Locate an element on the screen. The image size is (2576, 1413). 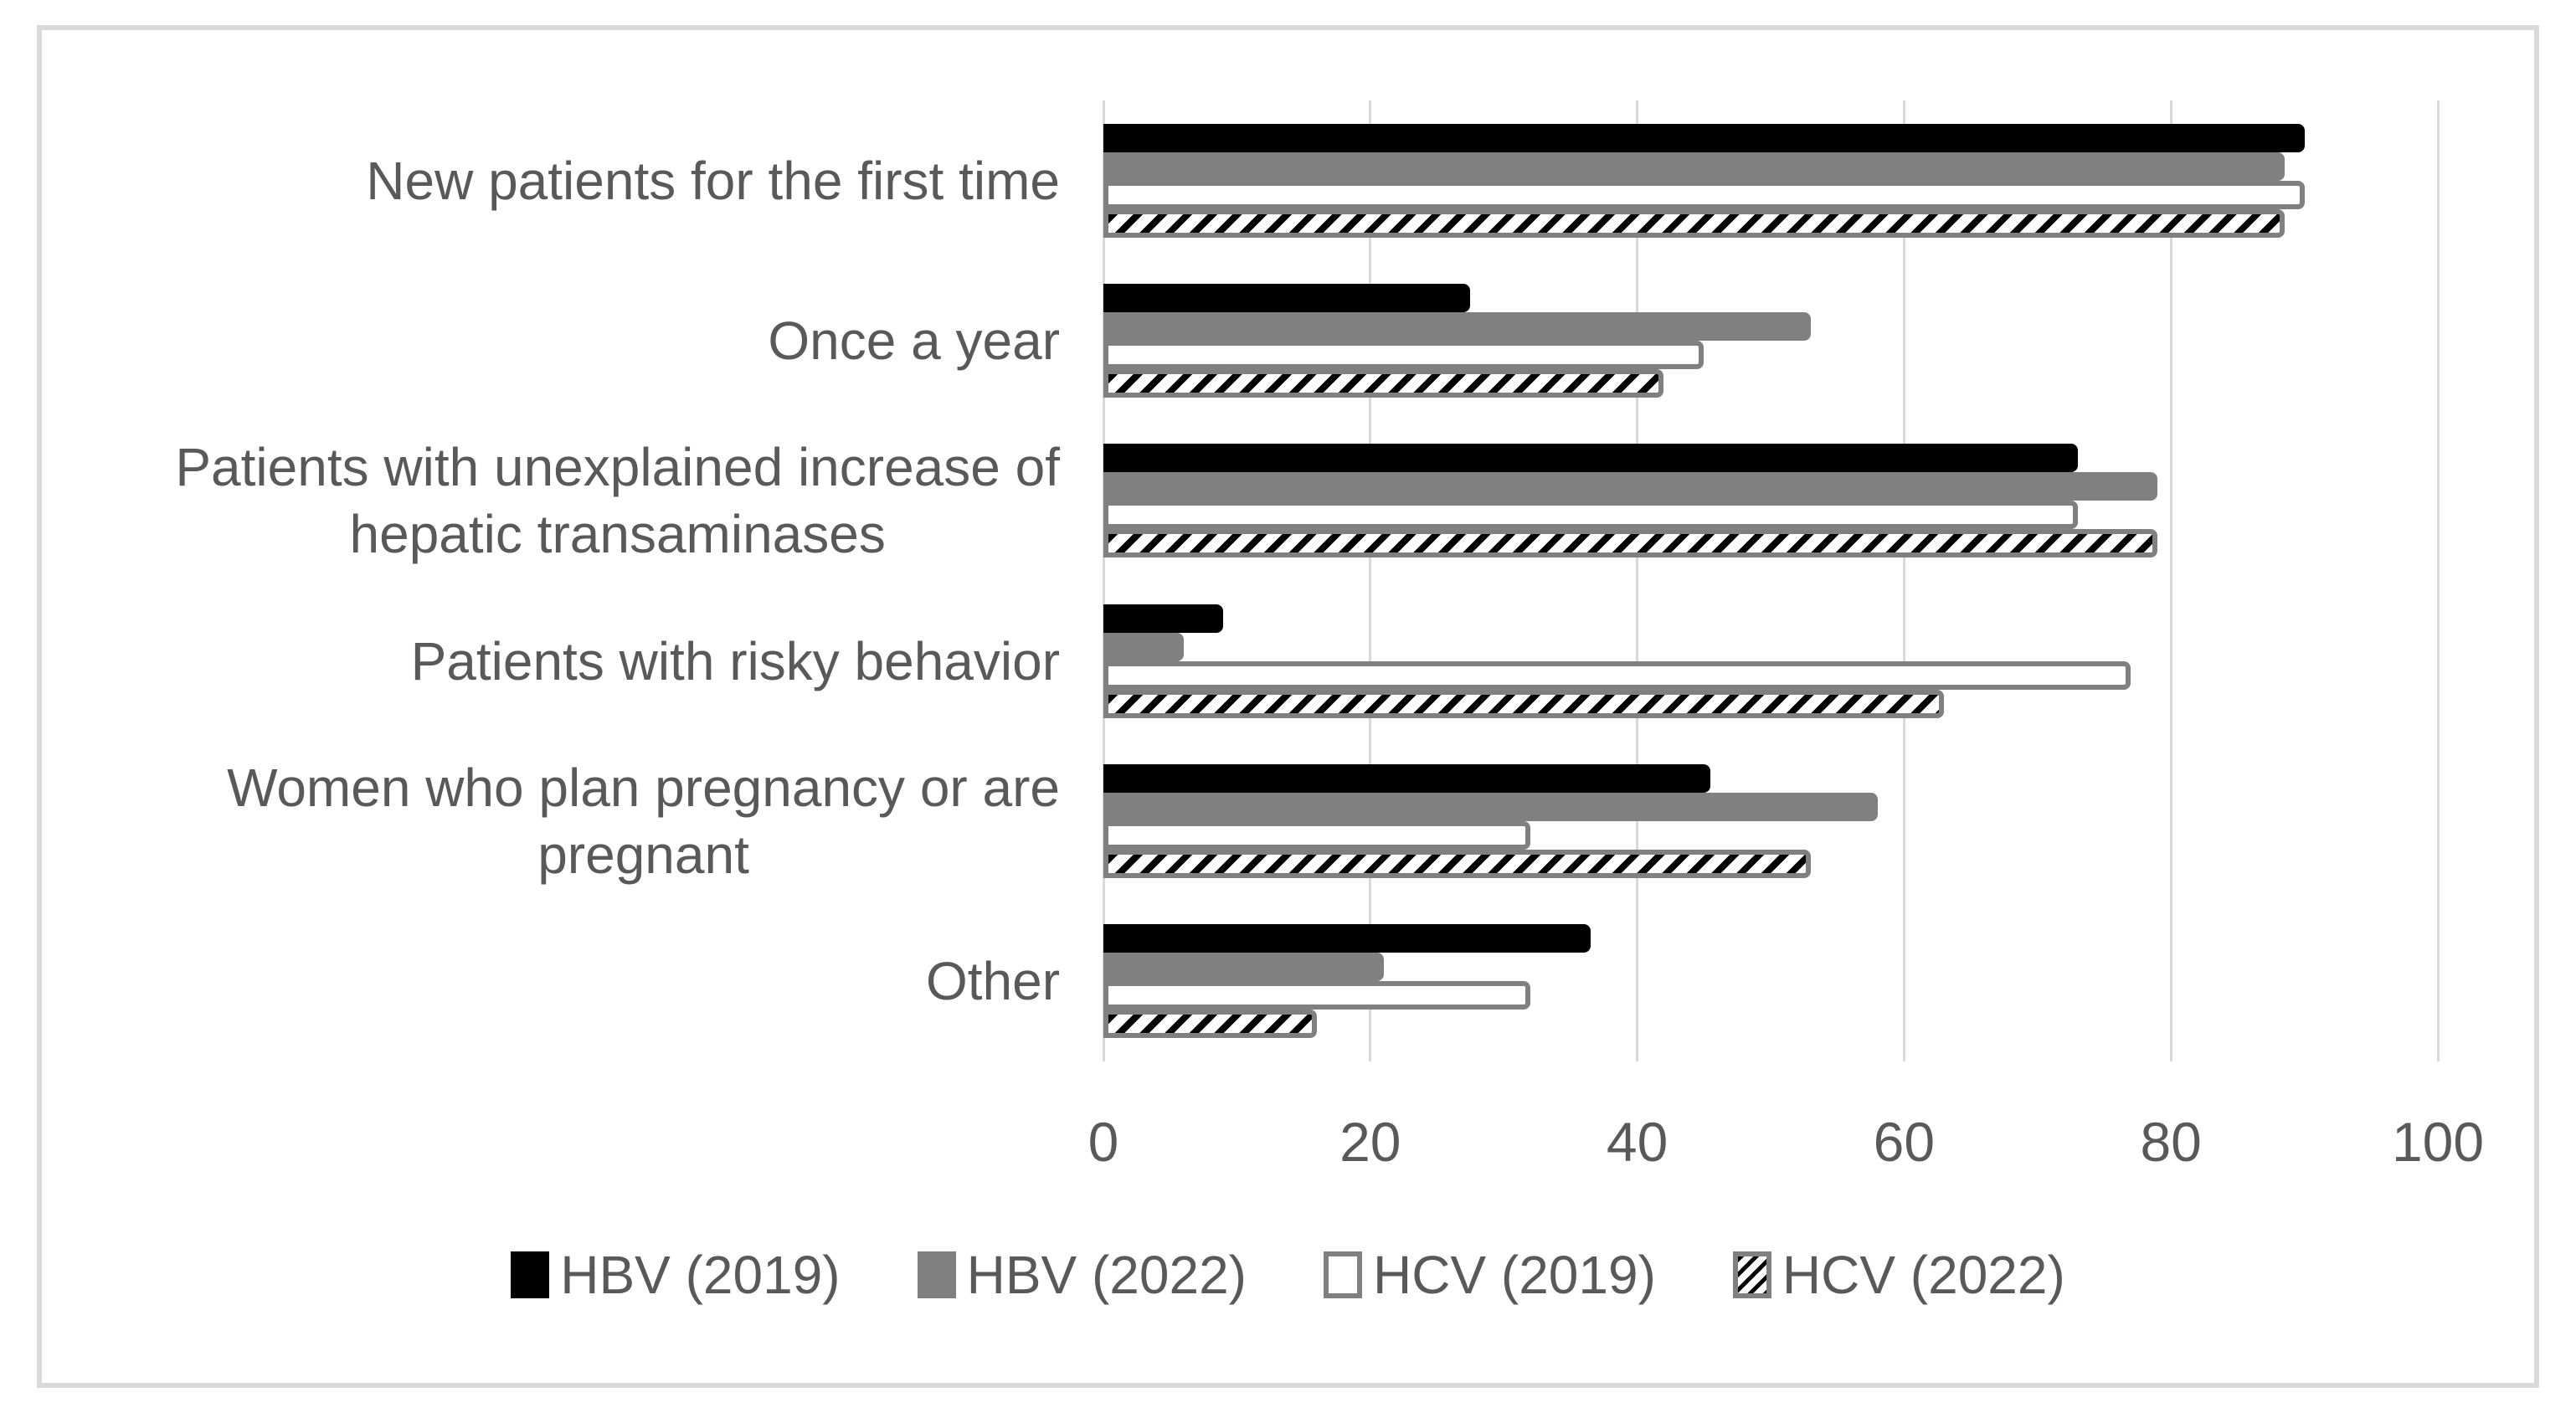
category-label-5: Other is located at coordinates (530, 982).